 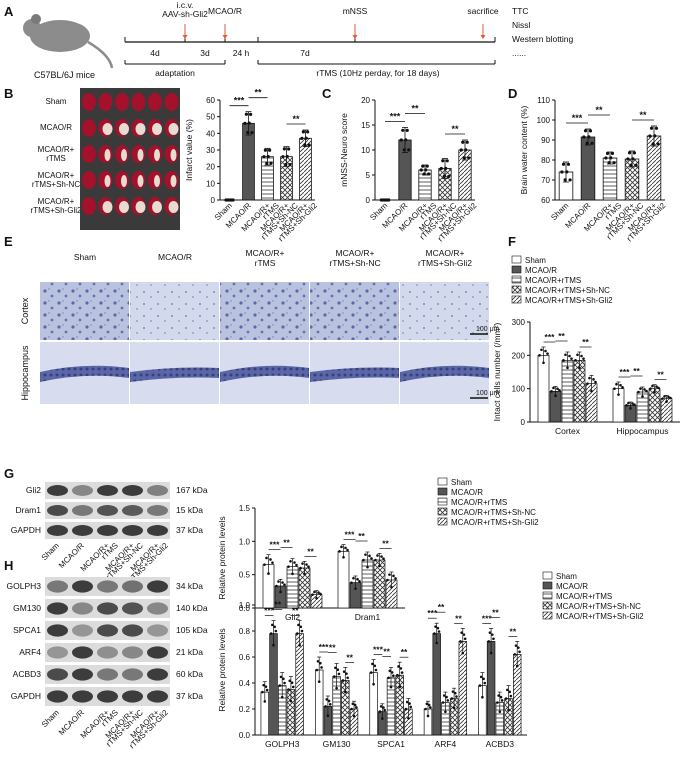 I want to click on micrograph-header: rTMS+Sh-Gli2, so click(x=445, y=263).